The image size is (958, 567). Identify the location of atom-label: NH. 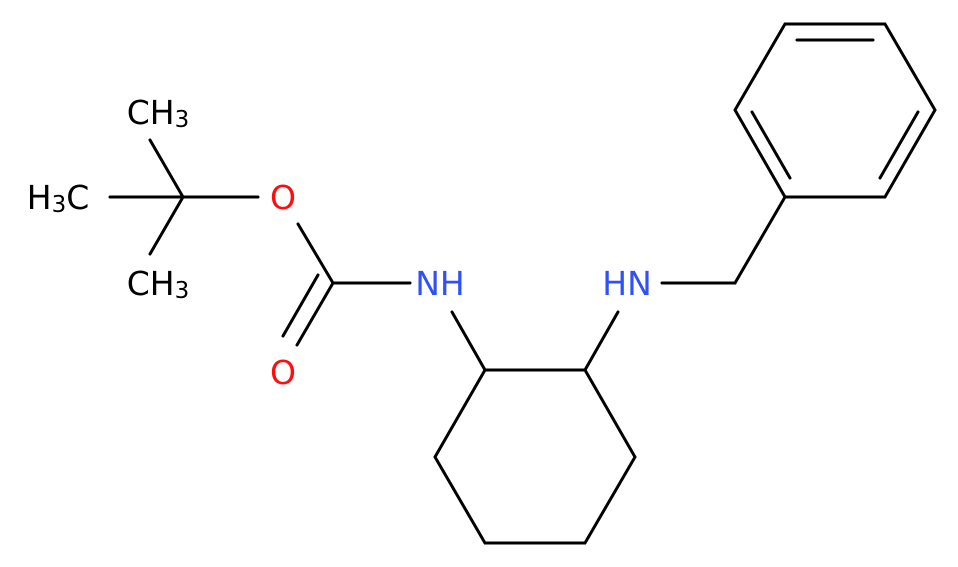
(440, 283).